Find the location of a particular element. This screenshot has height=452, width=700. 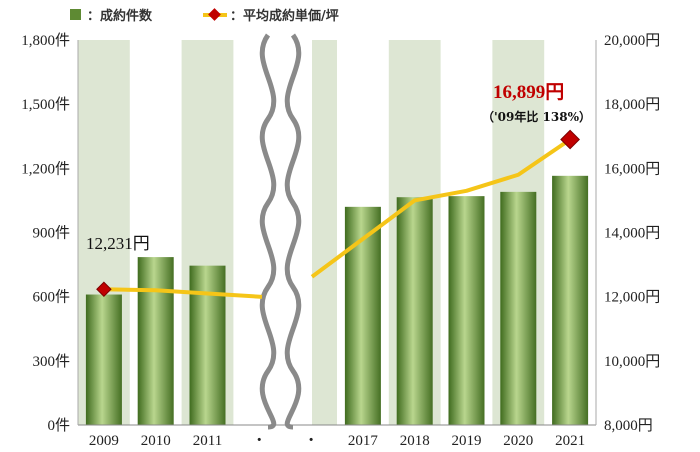

end-price-label: 16,899円 is located at coordinates (528, 92).